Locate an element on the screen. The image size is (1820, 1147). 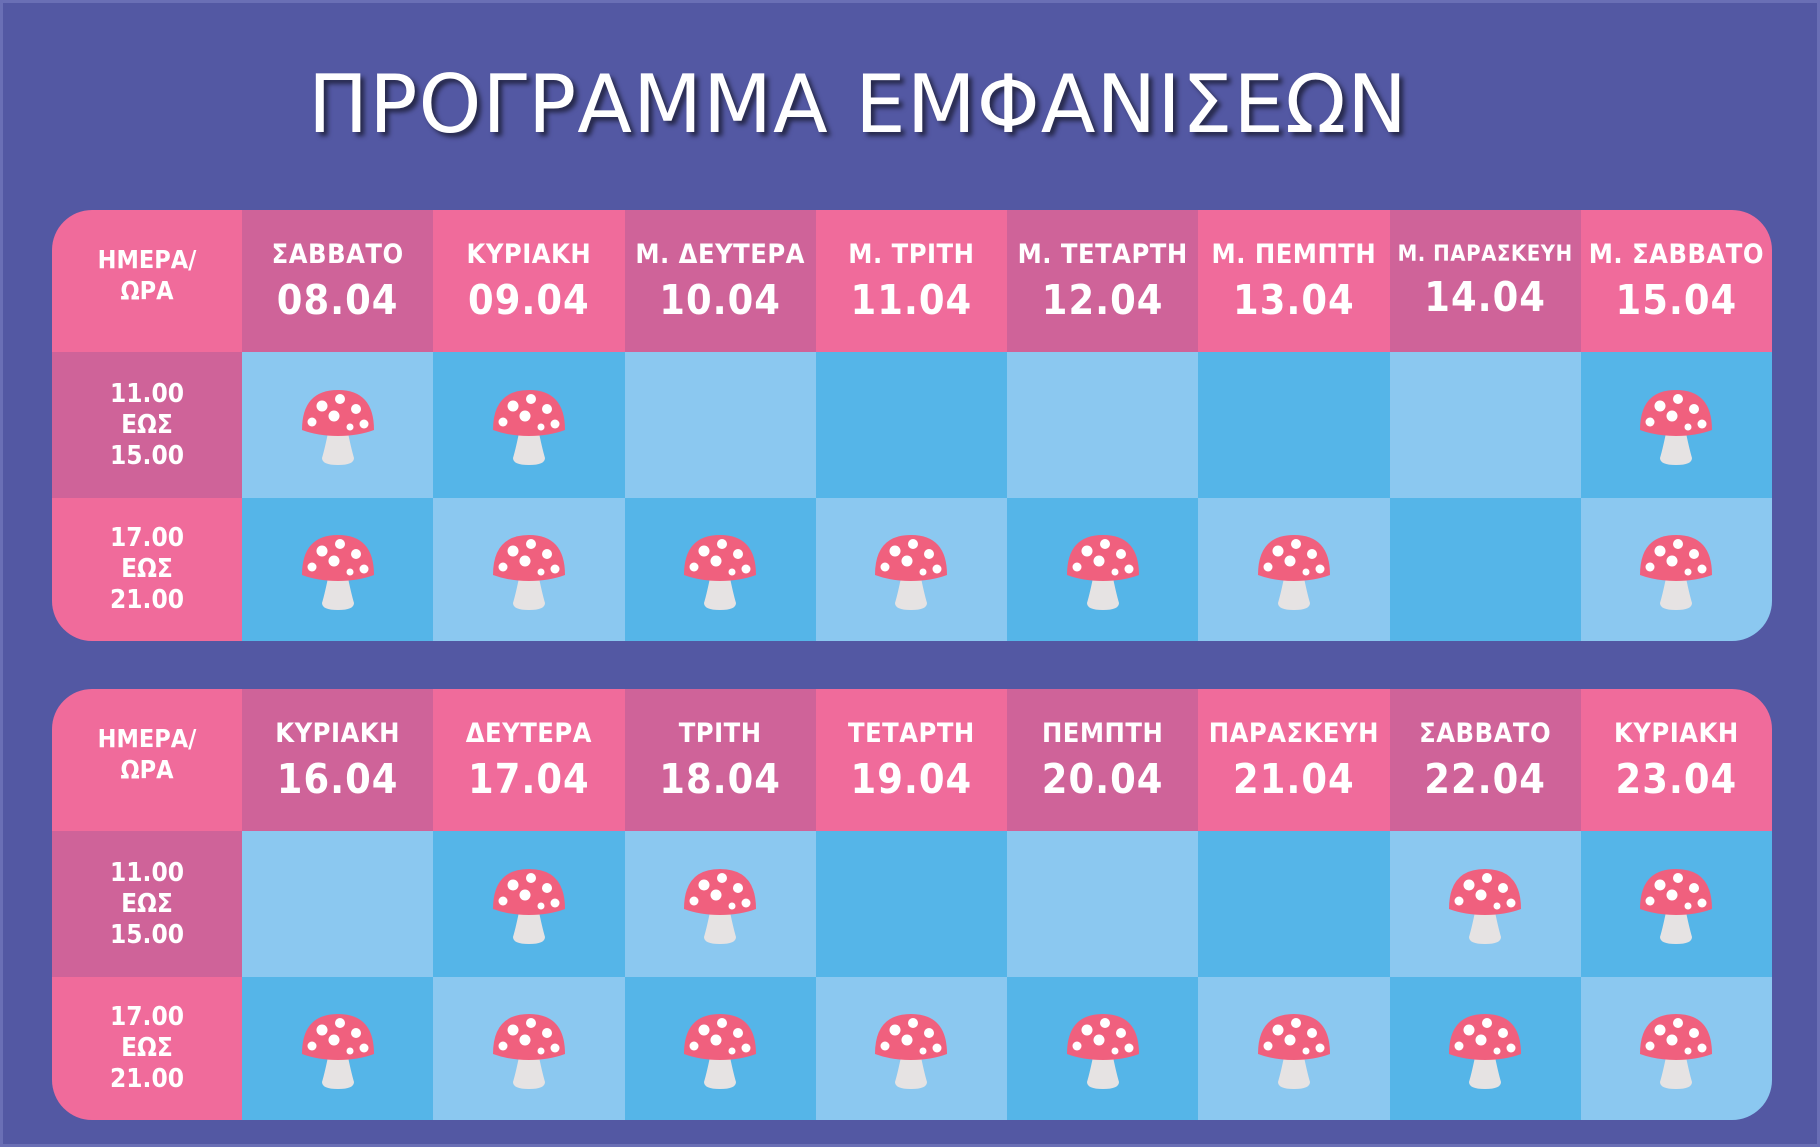
time-line: 21.00 is located at coordinates (147, 1079).